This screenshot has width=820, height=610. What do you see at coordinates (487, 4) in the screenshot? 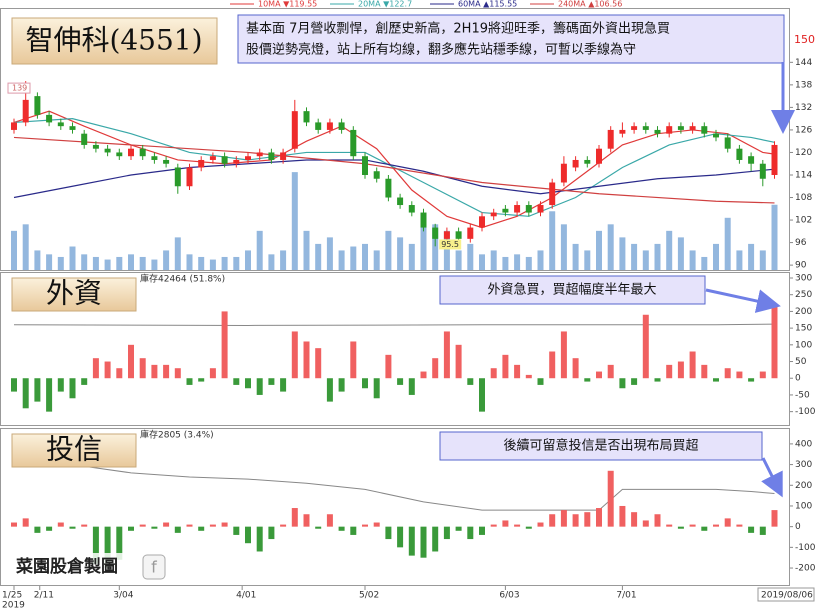
I see `legend-label: 60MA ▲115.55` at bounding box center [487, 4].